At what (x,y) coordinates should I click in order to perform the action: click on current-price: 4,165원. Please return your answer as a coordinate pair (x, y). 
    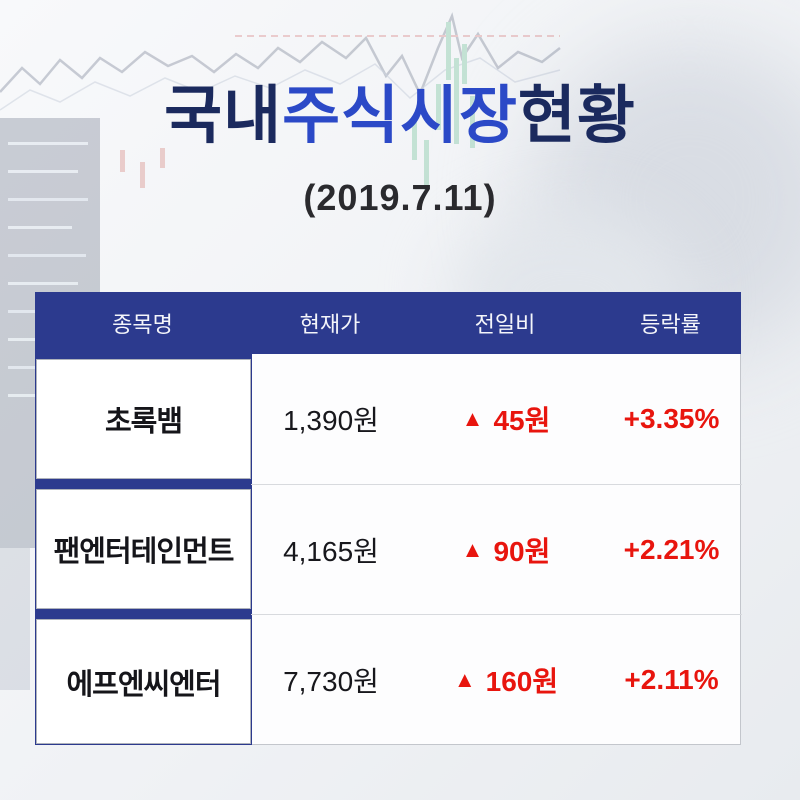
    Looking at the image, I should click on (331, 549).